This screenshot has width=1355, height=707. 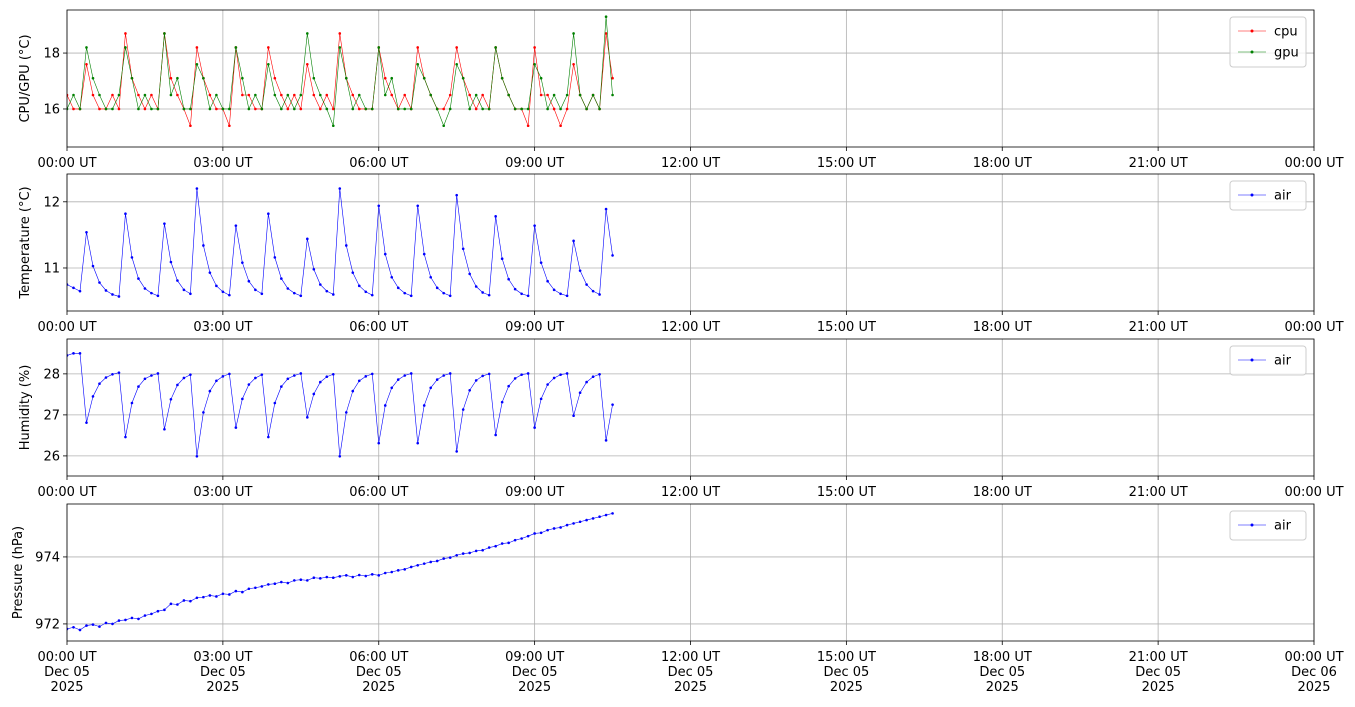 What do you see at coordinates (378, 492) in the screenshot?
I see `x-tick-label: 06:00 UT` at bounding box center [378, 492].